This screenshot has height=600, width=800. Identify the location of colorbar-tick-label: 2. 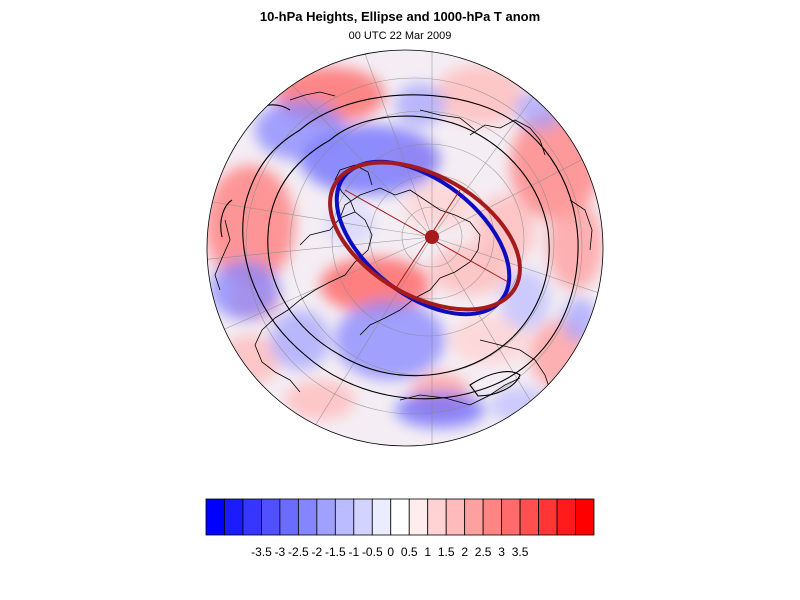
(464, 552).